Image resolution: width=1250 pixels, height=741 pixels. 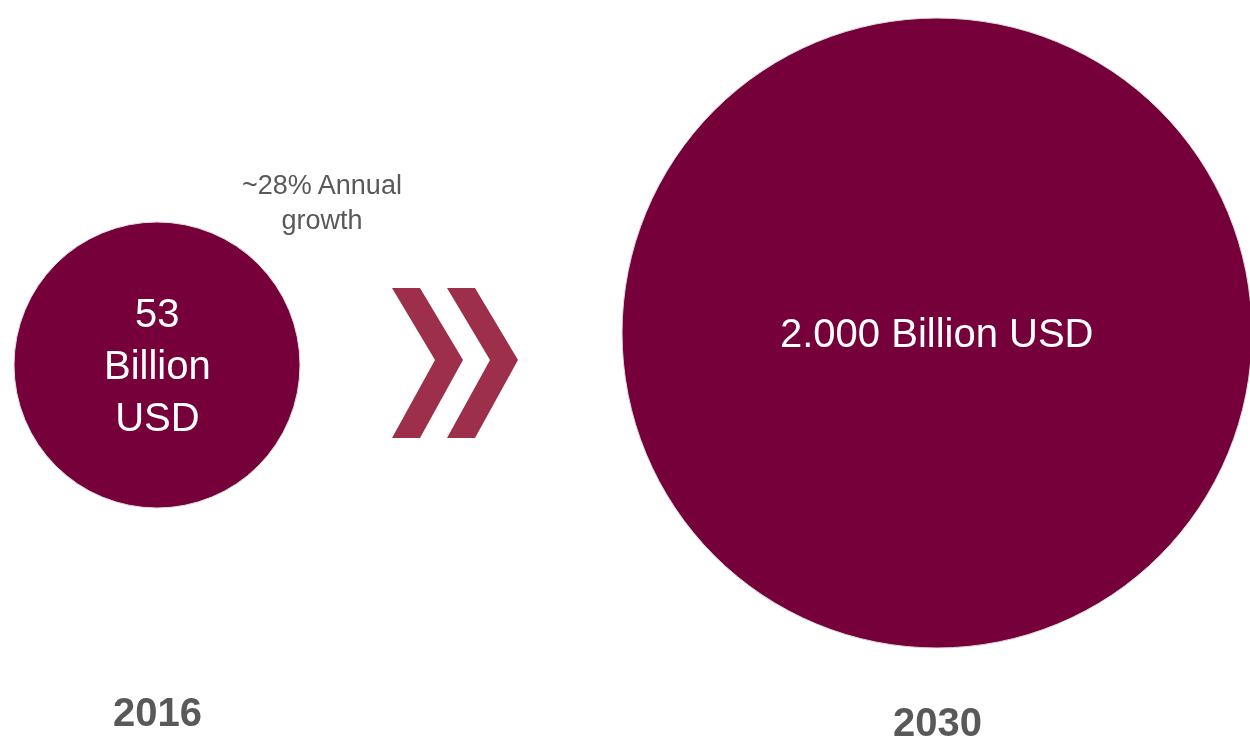 I want to click on data-label: 53 Billion USD, so click(x=157, y=365).